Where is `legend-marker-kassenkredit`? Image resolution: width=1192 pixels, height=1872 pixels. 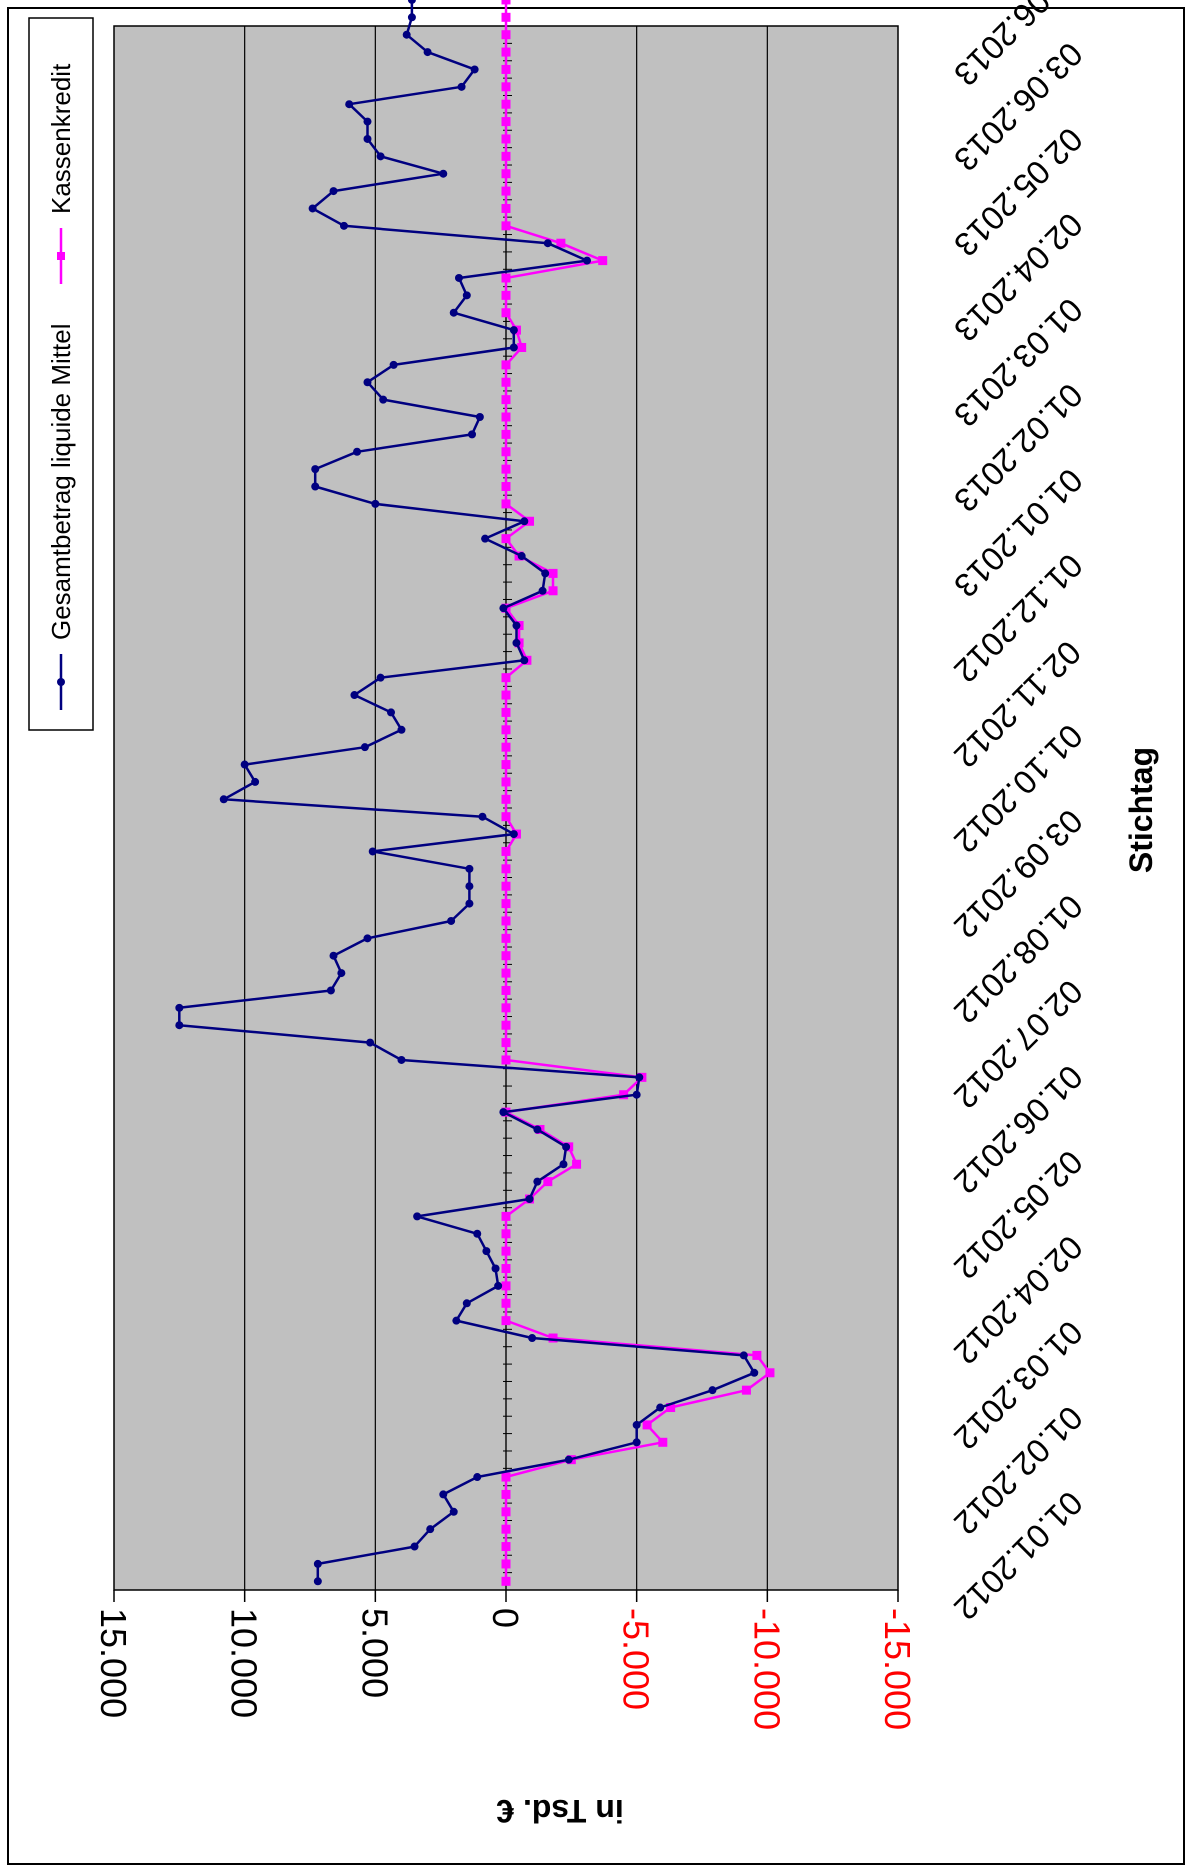
legend-marker-kassenkredit is located at coordinates (61, 256).